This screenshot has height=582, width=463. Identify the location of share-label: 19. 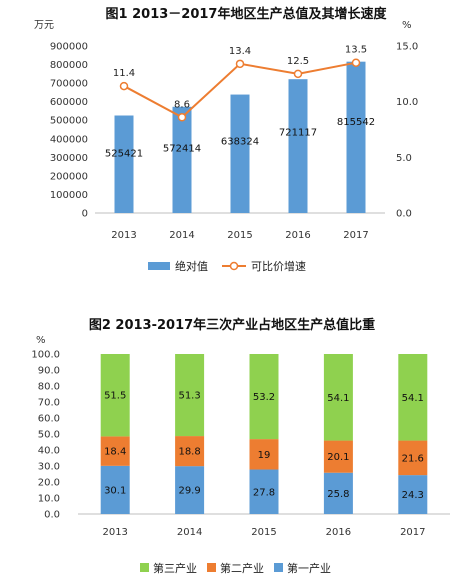
(264, 455).